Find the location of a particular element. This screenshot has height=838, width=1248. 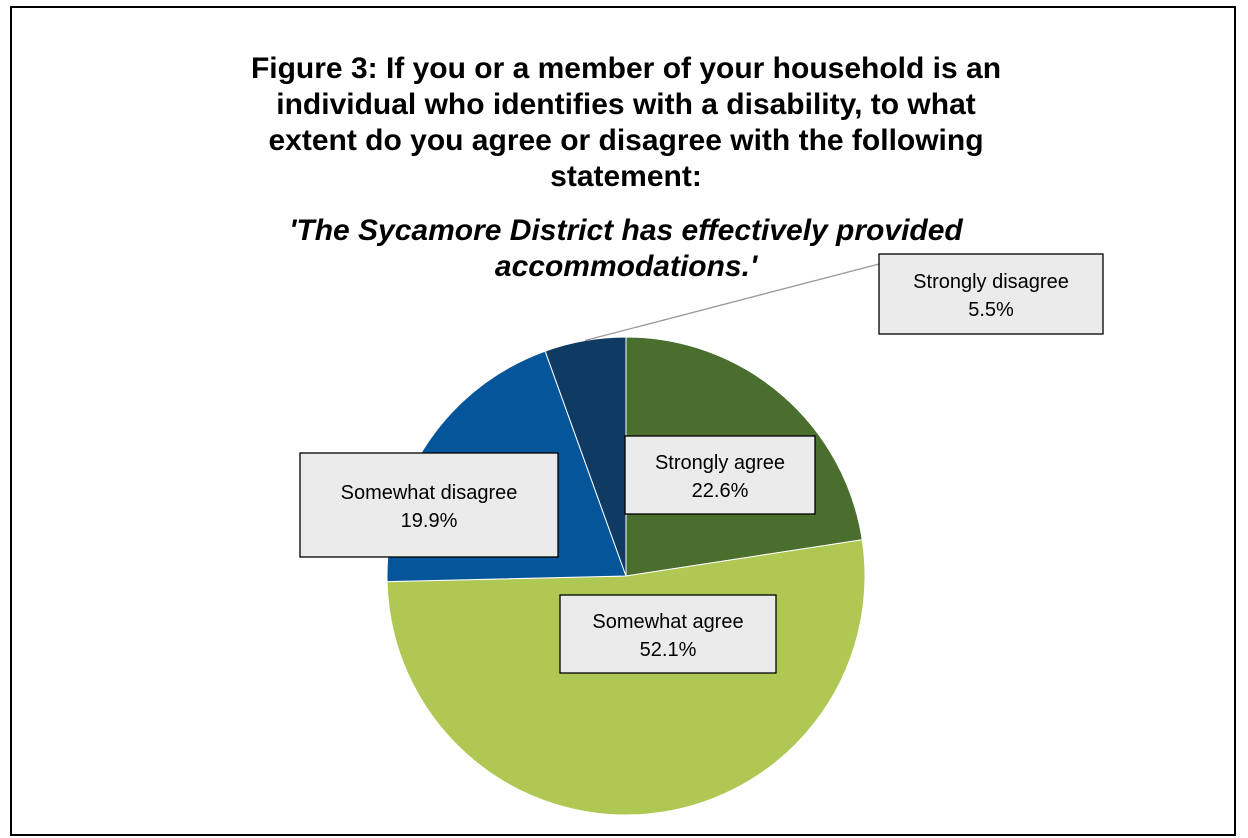

data-label-somewhat-agree: Somewhat agree 52.1% is located at coordinates (668, 634).